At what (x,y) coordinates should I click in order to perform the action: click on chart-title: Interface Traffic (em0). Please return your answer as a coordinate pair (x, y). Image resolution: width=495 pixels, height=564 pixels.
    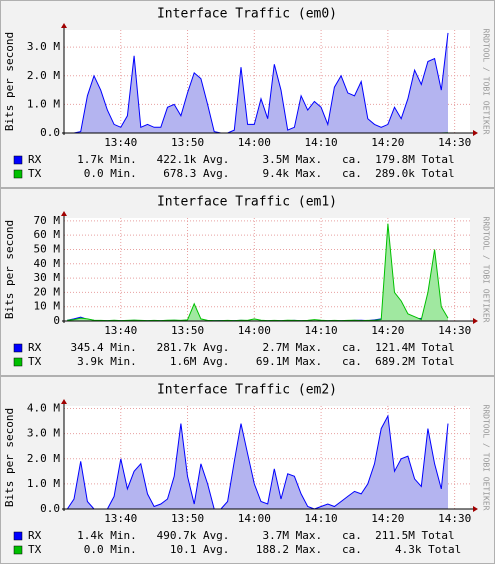
    Looking at the image, I should click on (247, 14).